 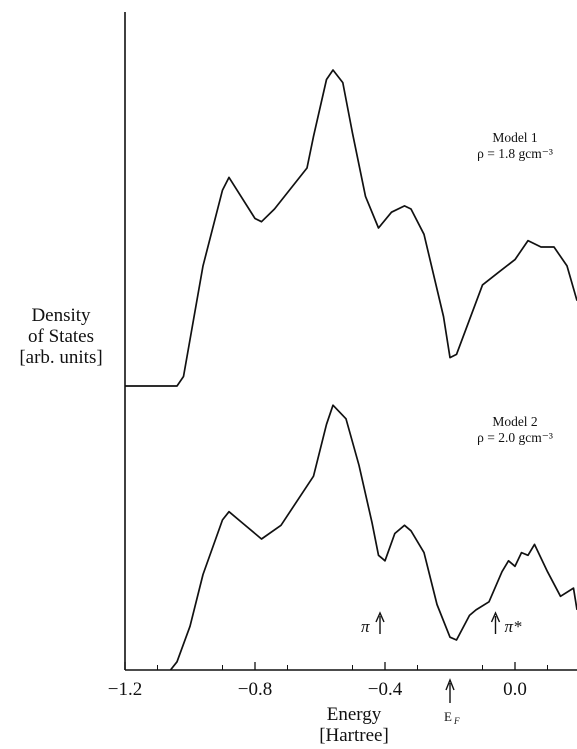 I want to click on series-2-label-line-1: Model 2, so click(x=514, y=421).